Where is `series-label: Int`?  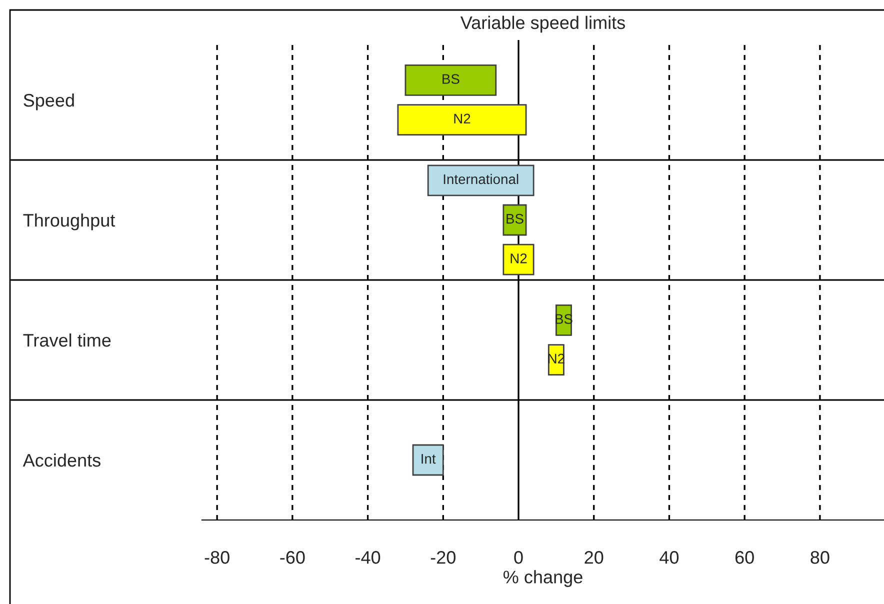
series-label: Int is located at coordinates (429, 459).